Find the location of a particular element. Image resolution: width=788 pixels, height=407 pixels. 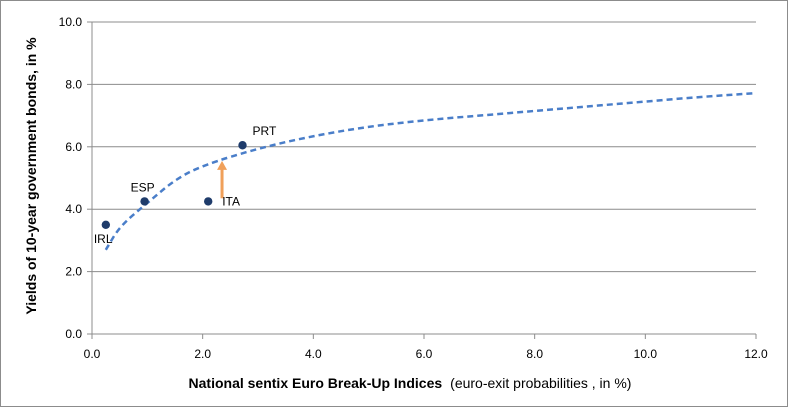

arrow is located at coordinates (222, 179).